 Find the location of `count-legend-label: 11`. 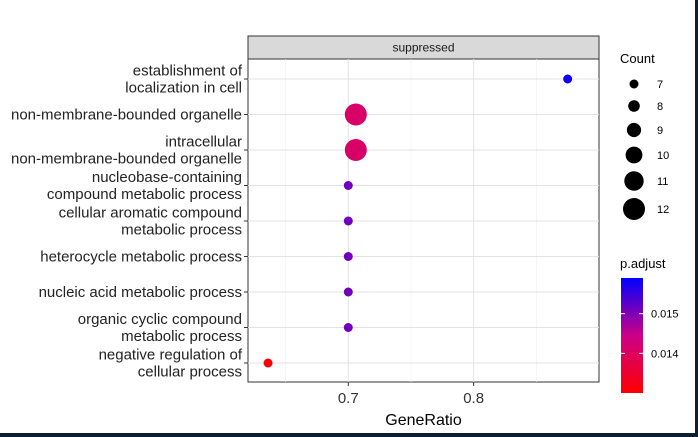

count-legend-label: 11 is located at coordinates (662, 182).